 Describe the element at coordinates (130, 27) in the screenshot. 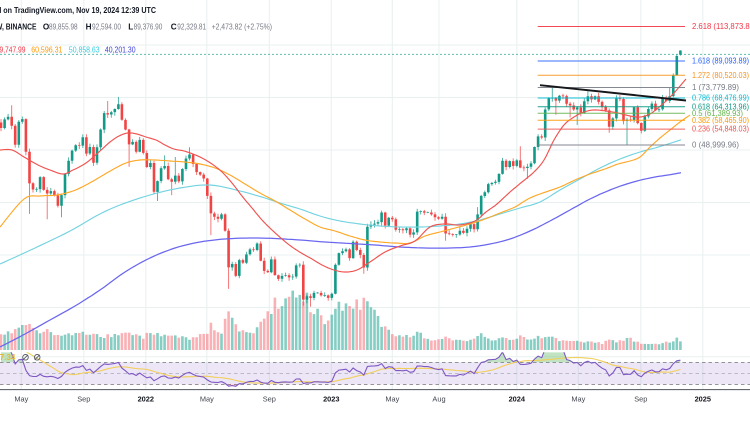

I see `svg-text: L` at that location.